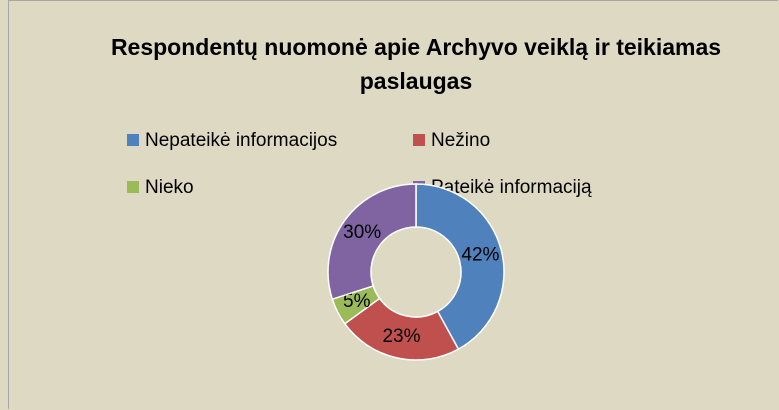 This screenshot has height=410, width=779. What do you see at coordinates (357, 301) in the screenshot?
I see `data-label: 5%` at bounding box center [357, 301].